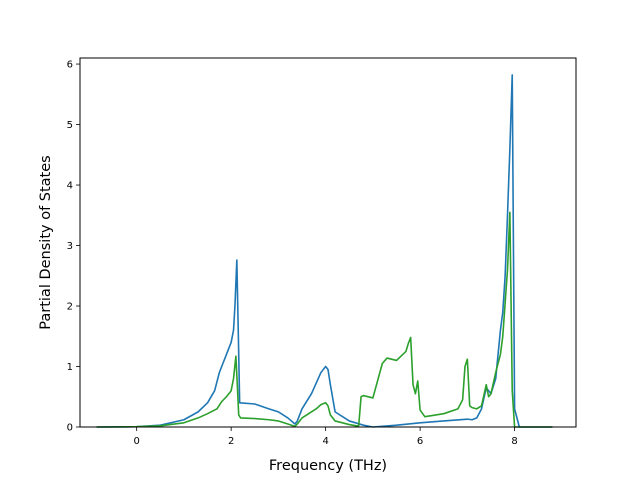  I want to click on y-tick-label: 3, so click(70, 246).